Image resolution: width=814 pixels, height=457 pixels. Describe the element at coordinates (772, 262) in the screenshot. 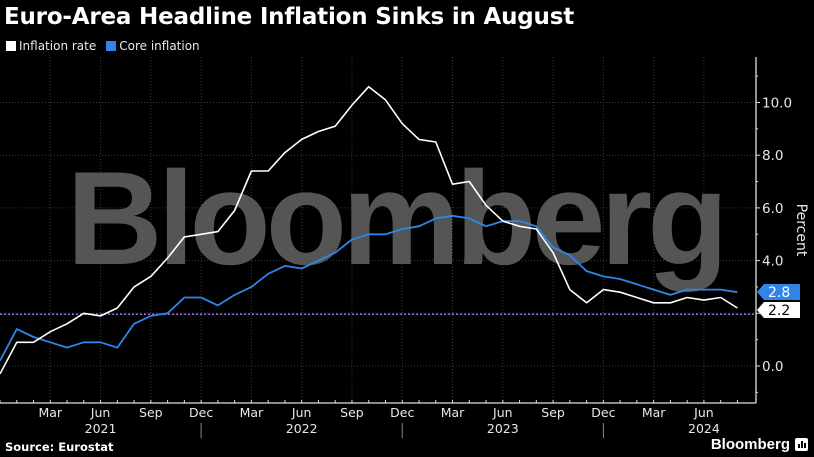

I see `y-tick-label: 4.0` at that location.